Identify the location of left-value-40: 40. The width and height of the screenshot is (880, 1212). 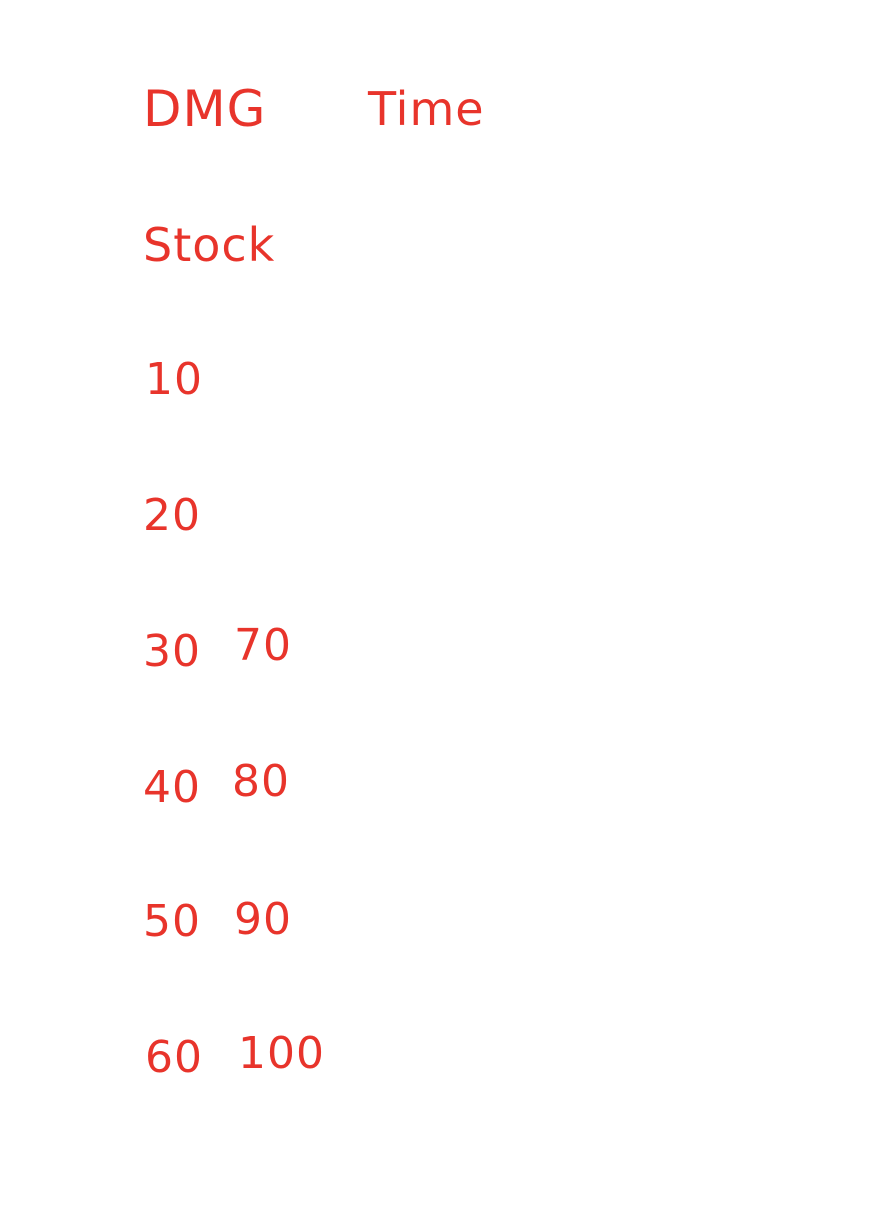
(172, 787).